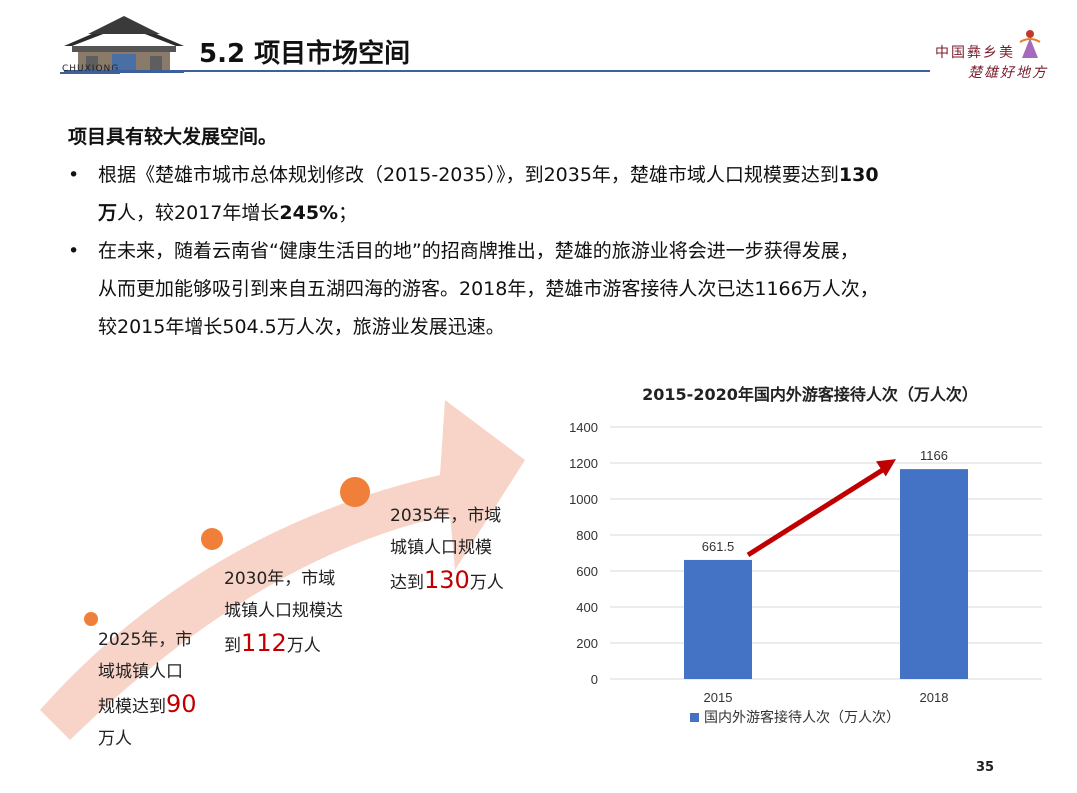 The height and width of the screenshot is (793, 1077). Describe the element at coordinates (587, 571) in the screenshot. I see `y-tick-label: 600` at that location.